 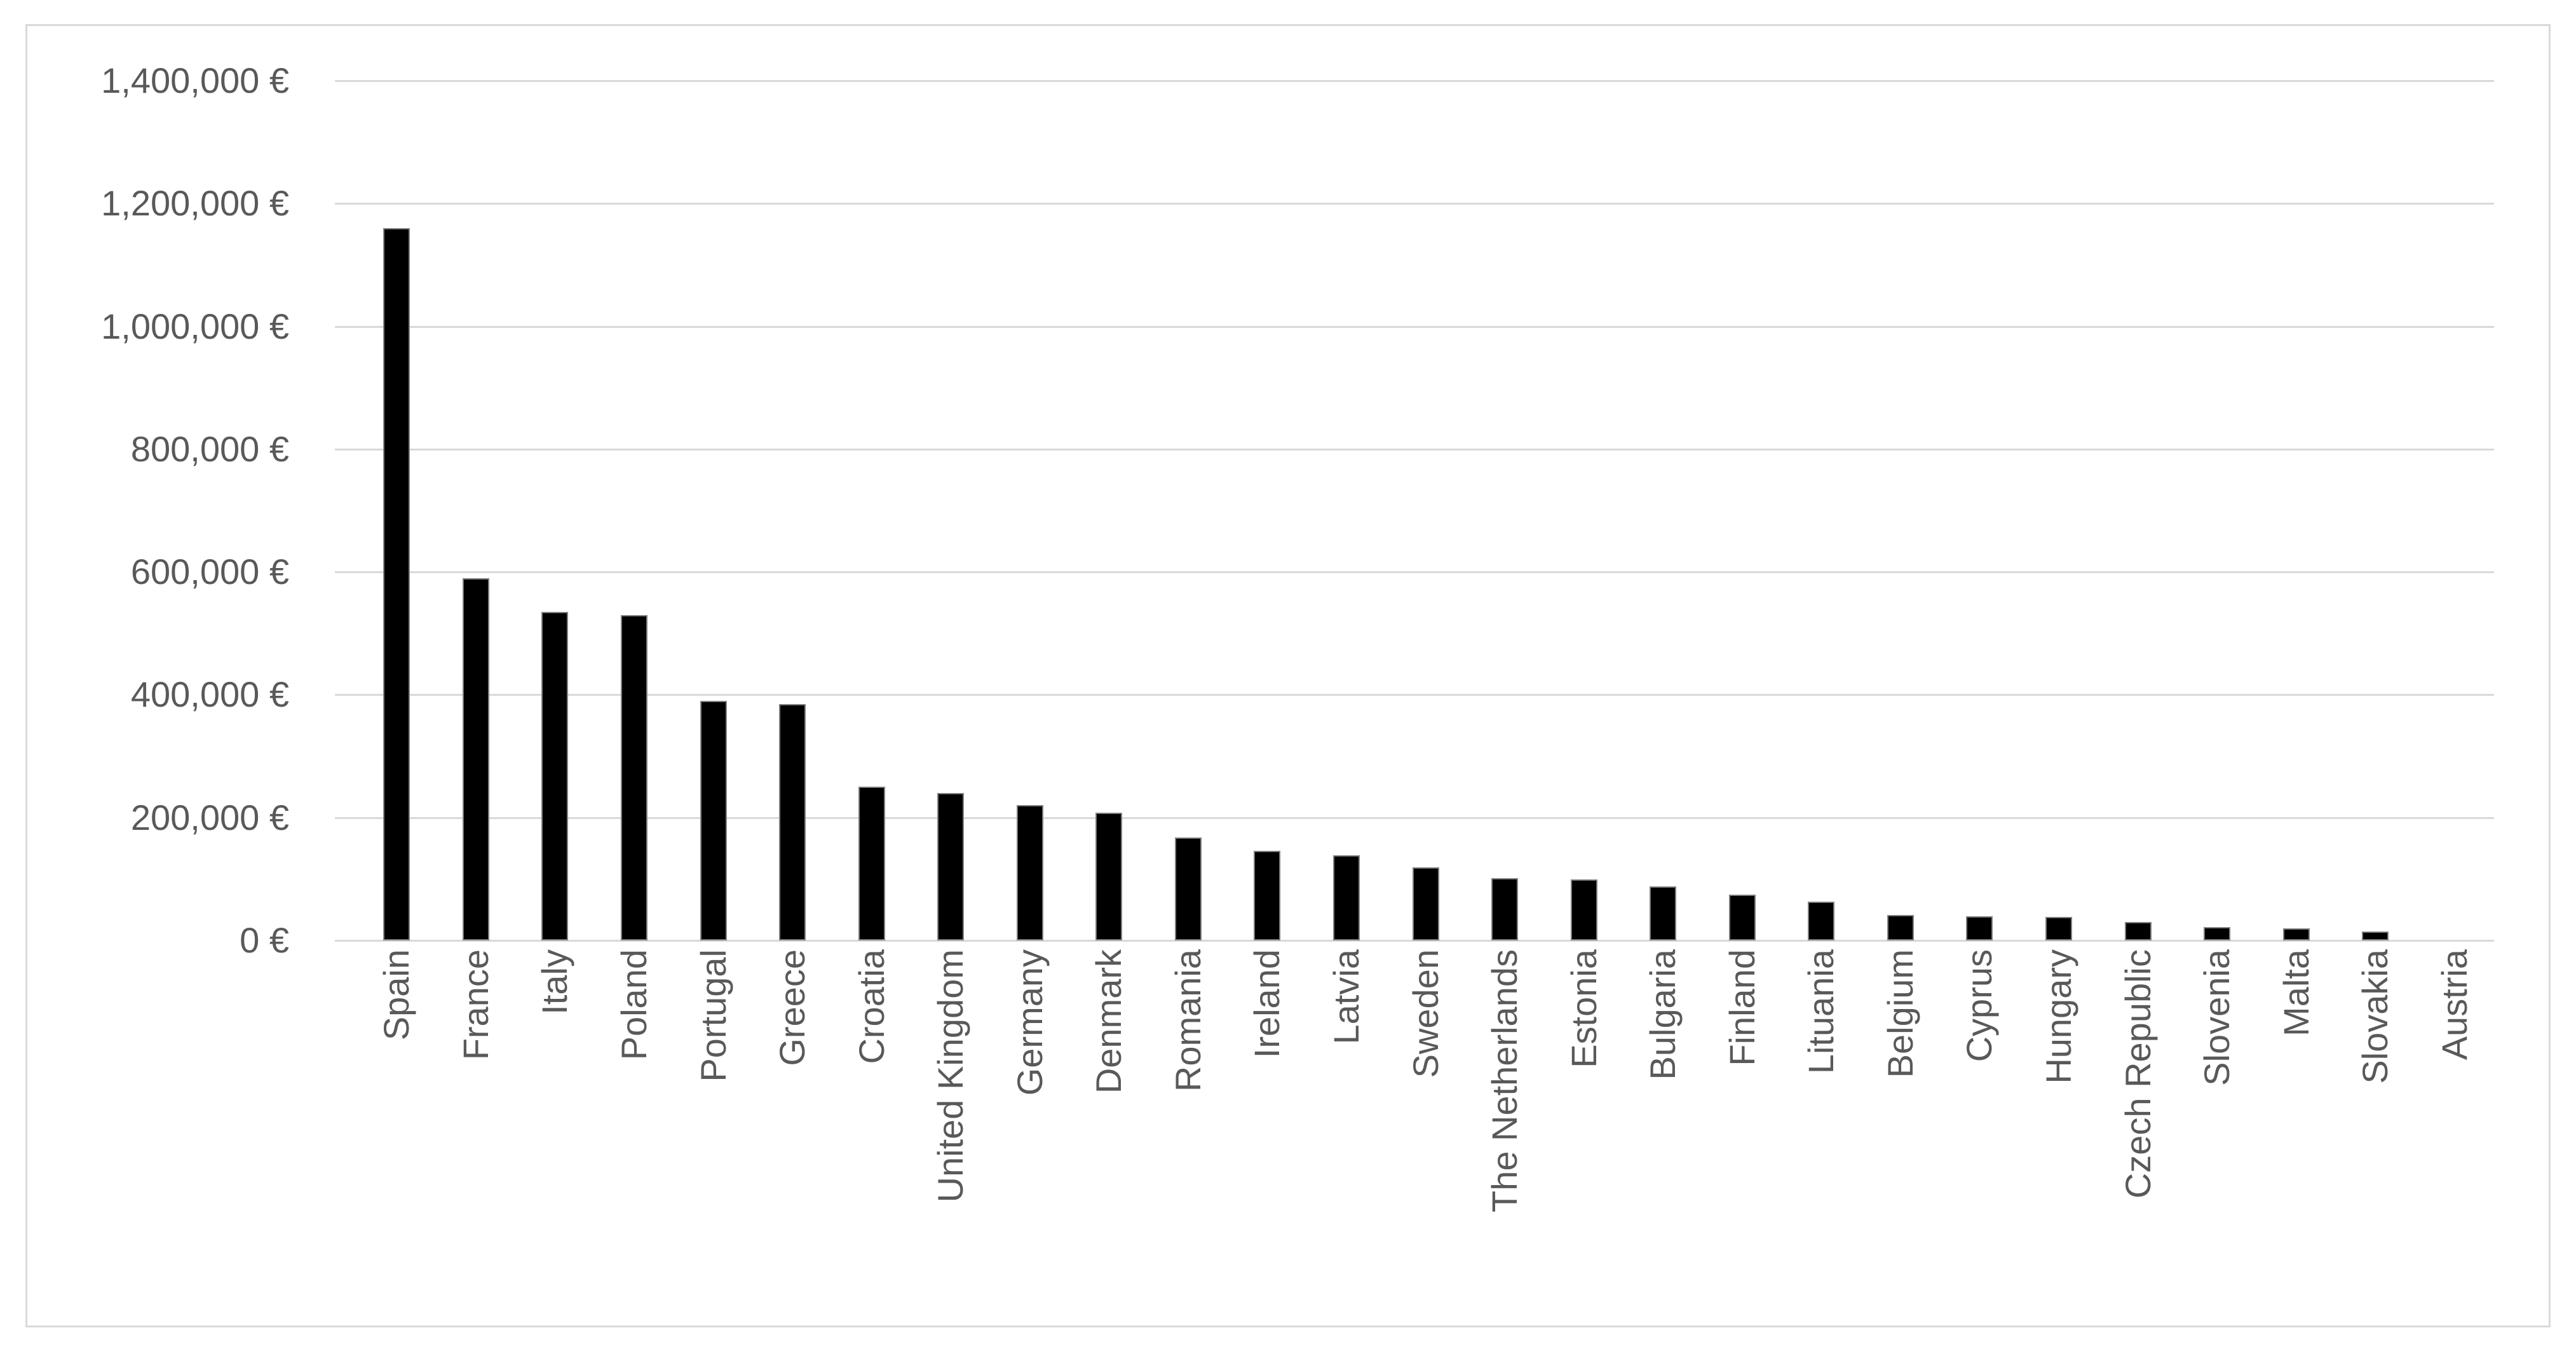 What do you see at coordinates (950, 1076) in the screenshot?
I see `x-label-united-kingdom: United Kingdom` at bounding box center [950, 1076].